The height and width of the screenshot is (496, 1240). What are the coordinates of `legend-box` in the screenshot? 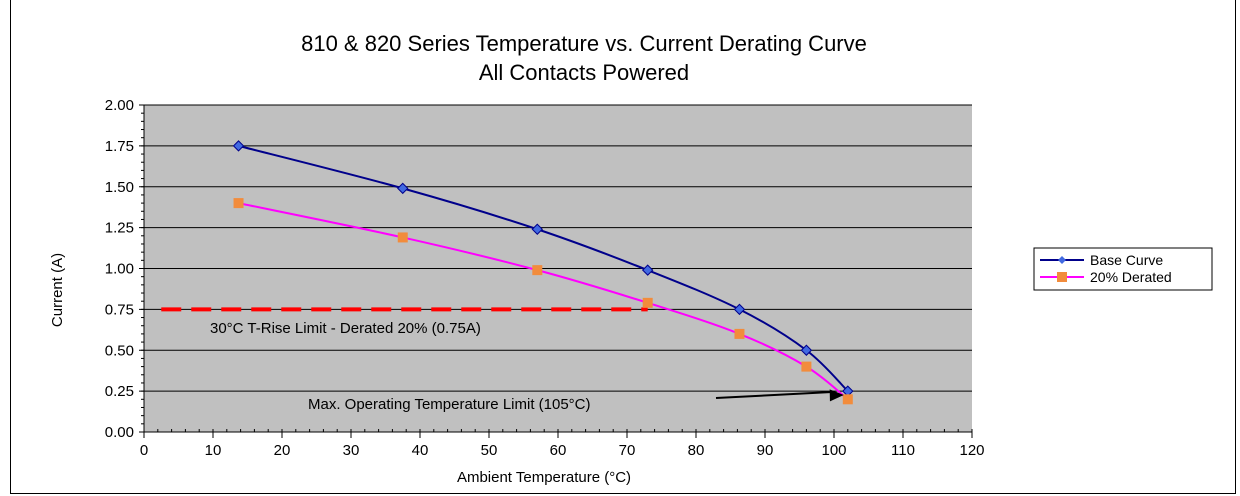 It's located at (1123, 269).